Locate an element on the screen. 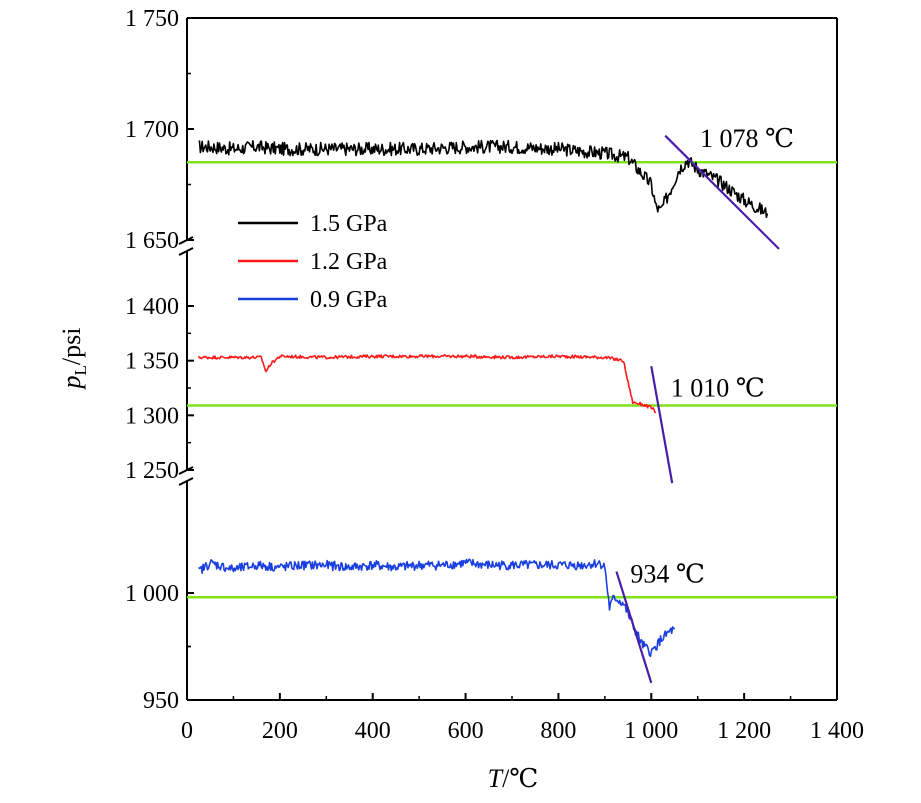 Image resolution: width=921 pixels, height=803 pixels. x-tick-label: 0 is located at coordinates (187, 731).